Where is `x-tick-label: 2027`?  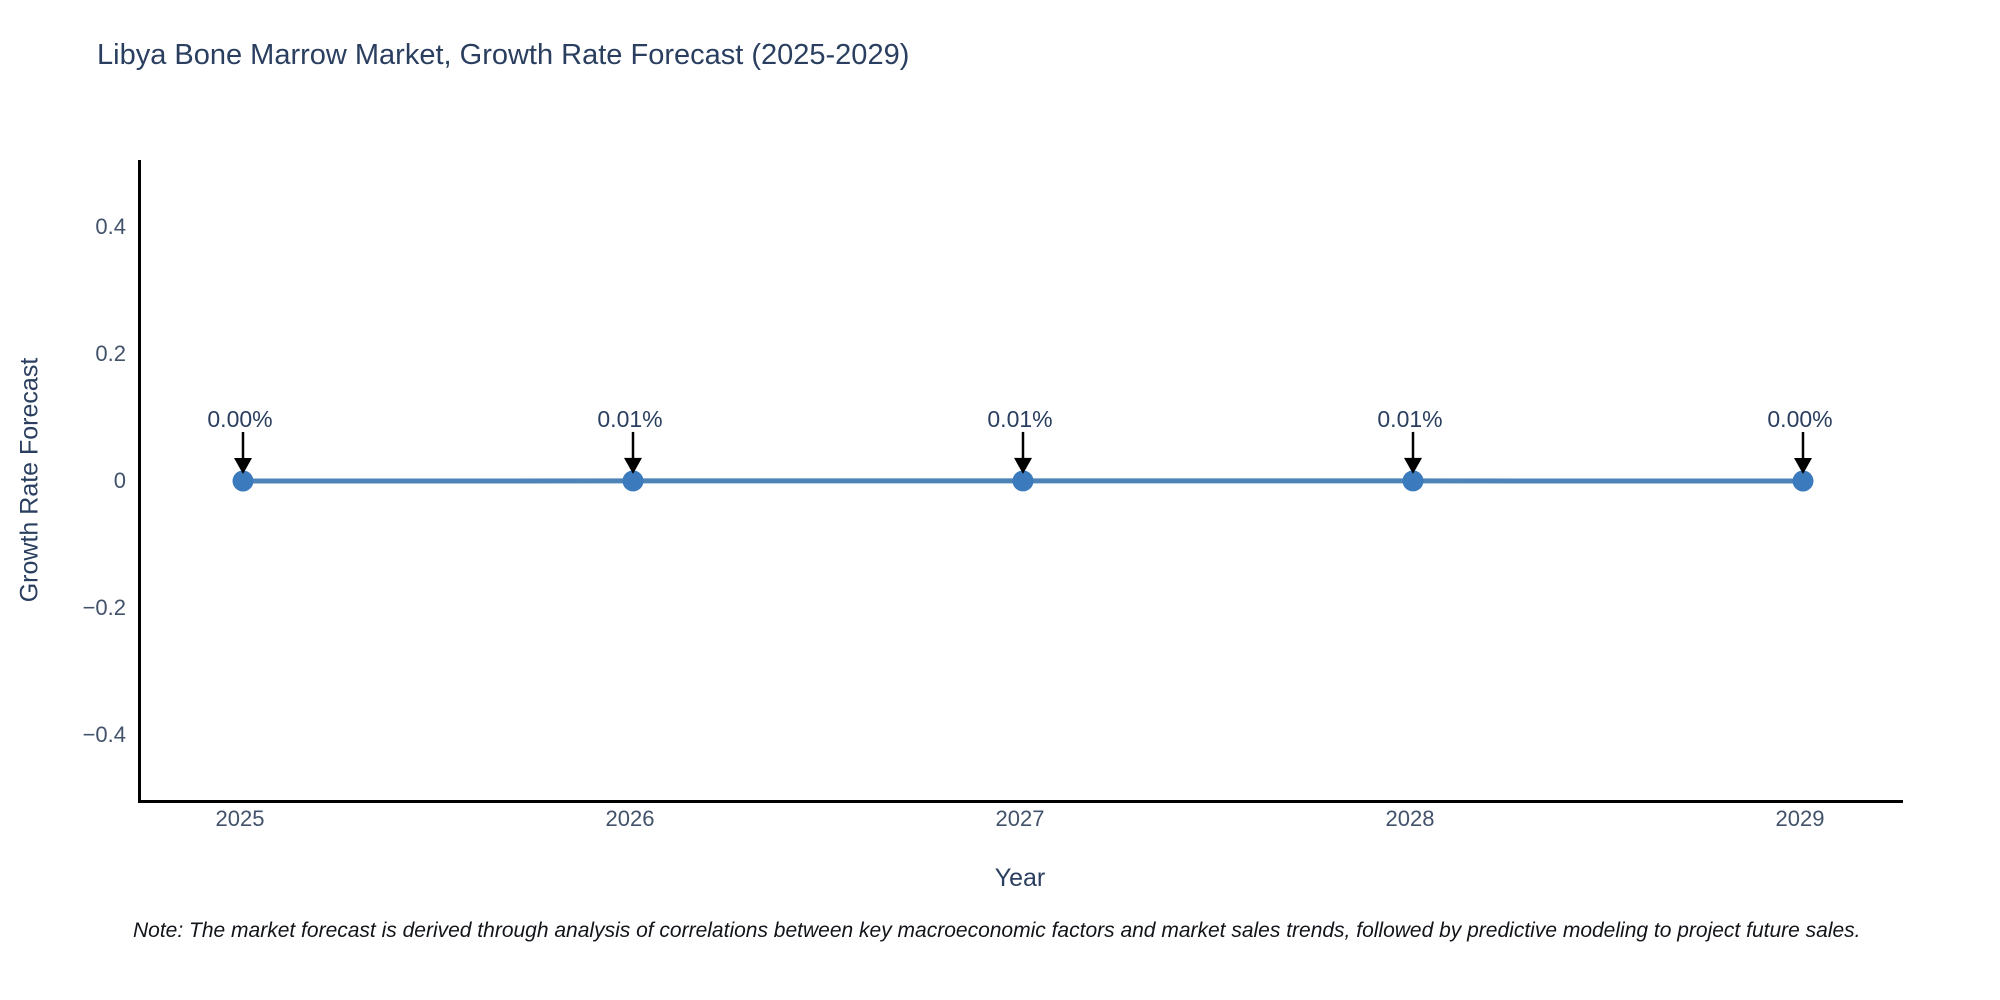 x-tick-label: 2027 is located at coordinates (1020, 818).